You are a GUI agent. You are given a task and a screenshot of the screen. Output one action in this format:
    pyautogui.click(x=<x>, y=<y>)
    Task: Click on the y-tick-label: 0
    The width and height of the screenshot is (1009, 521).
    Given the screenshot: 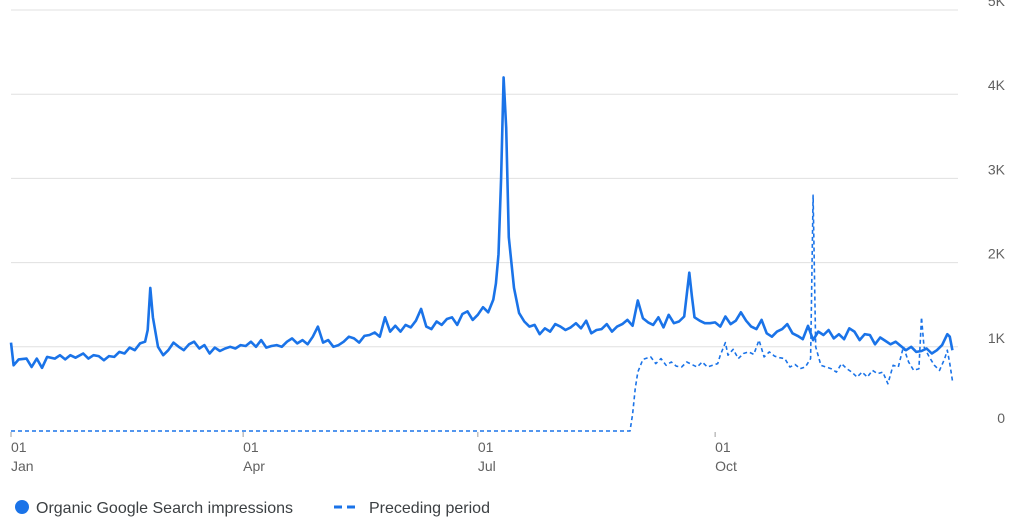 What is the action you would take?
    pyautogui.click(x=1001, y=418)
    